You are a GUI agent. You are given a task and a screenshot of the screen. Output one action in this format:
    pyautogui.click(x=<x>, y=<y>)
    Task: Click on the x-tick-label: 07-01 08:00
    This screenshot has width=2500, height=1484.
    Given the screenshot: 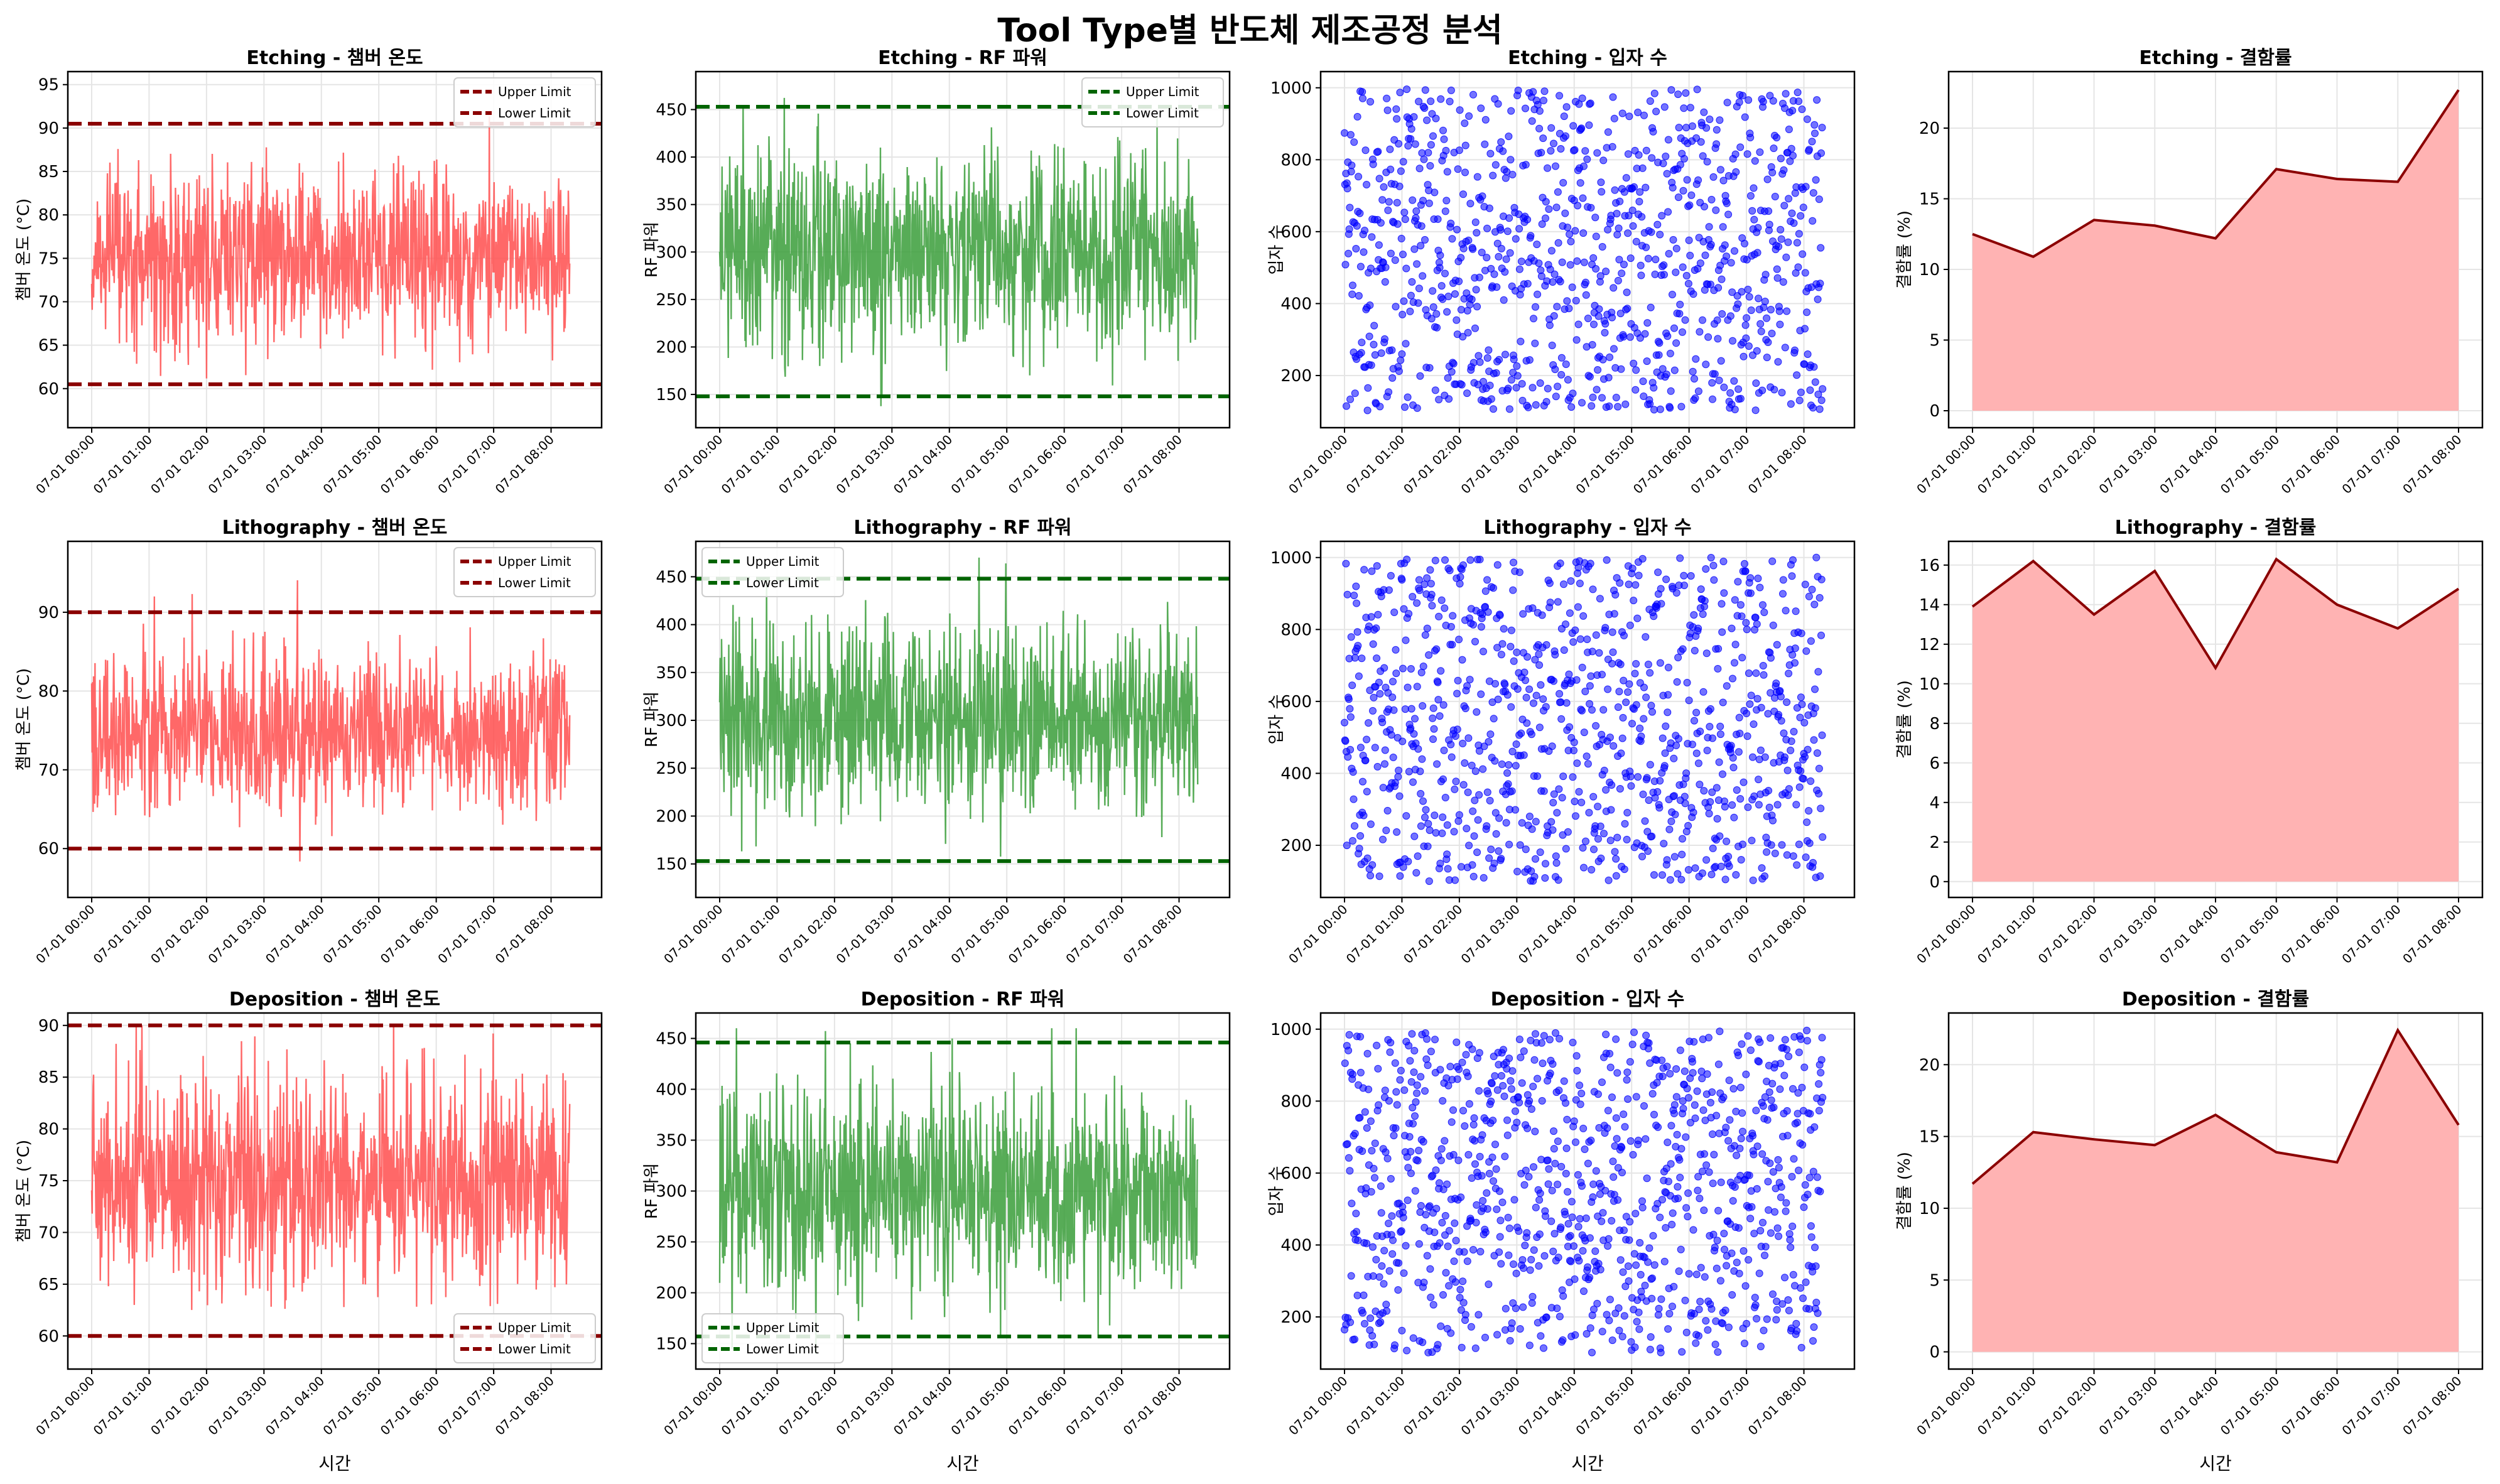 What is the action you would take?
    pyautogui.click(x=2432, y=934)
    